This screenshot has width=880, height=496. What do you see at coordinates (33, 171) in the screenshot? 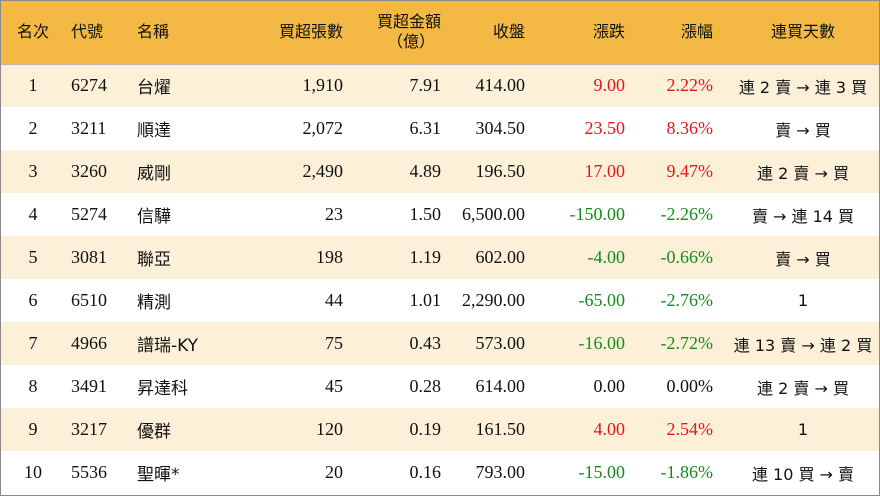
I see `rank-cell: 3` at bounding box center [33, 171].